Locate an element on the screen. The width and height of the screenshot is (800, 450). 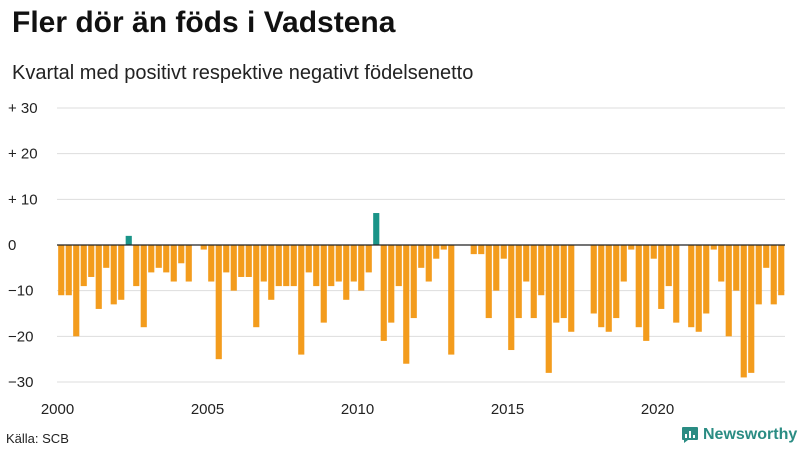
source-label: Källa: SCB is located at coordinates (37, 438).